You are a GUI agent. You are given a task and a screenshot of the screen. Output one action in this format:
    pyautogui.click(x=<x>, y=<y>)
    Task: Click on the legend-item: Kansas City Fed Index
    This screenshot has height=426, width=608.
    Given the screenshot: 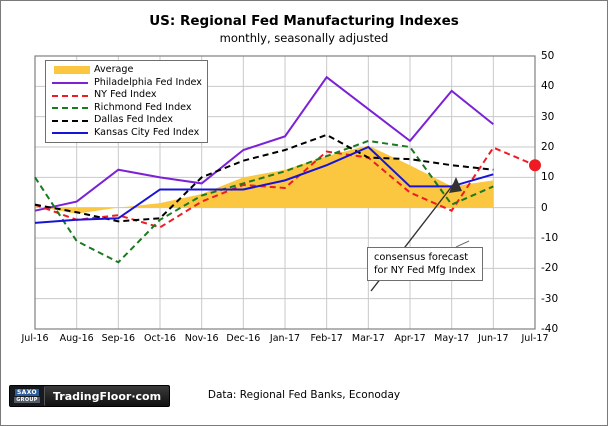 What is the action you would take?
    pyautogui.click(x=126, y=133)
    